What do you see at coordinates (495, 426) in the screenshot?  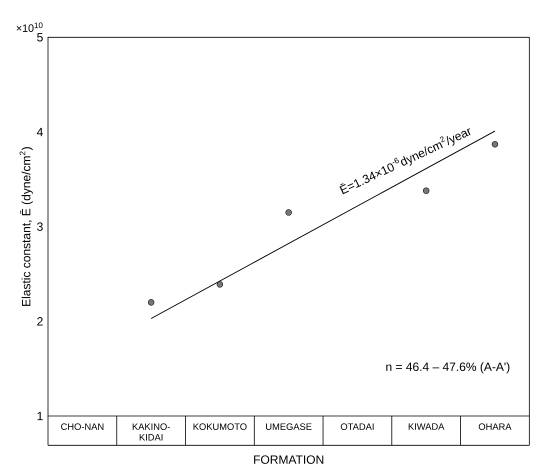 I see `x-tick-label: OHARA` at bounding box center [495, 426].